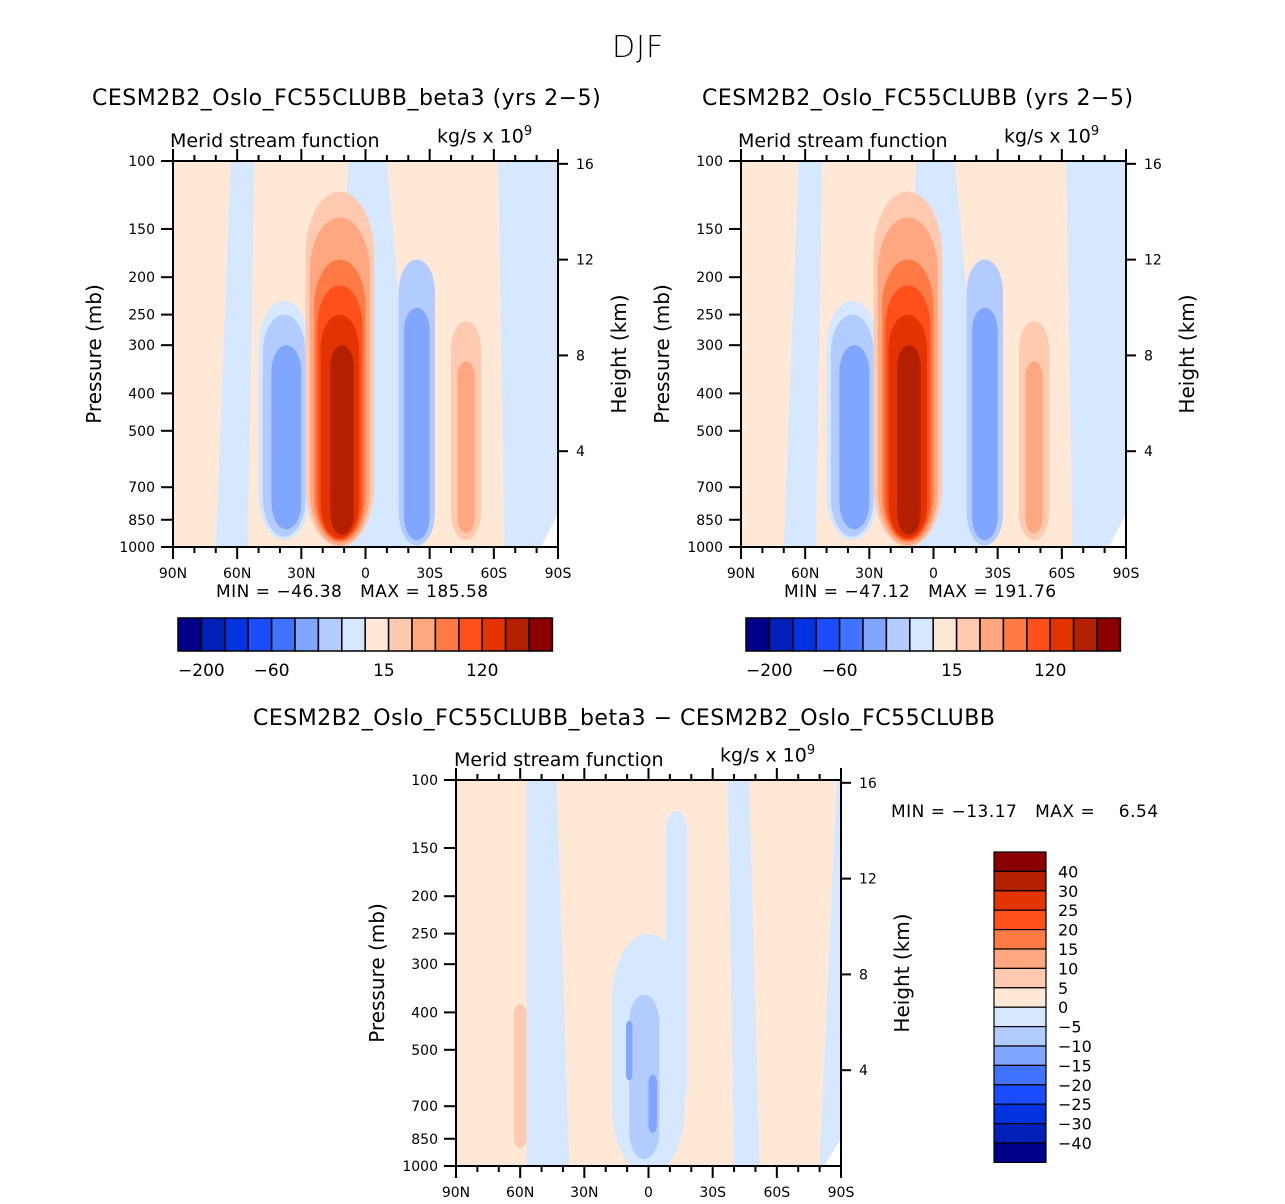 The image size is (1285, 1204). What do you see at coordinates (840, 671) in the screenshot?
I see `colorbar-label: −60` at bounding box center [840, 671].